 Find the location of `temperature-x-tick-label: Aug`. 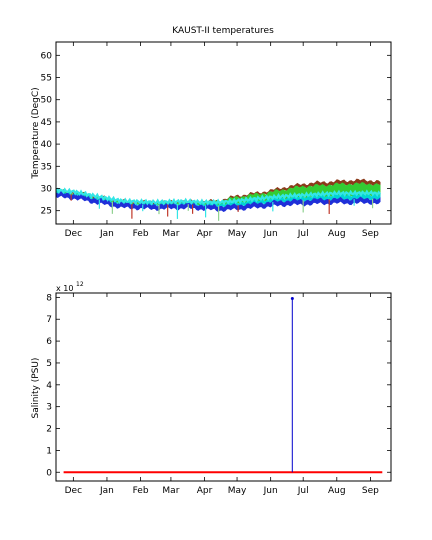

temperature-x-tick-label: Aug is located at coordinates (337, 234).